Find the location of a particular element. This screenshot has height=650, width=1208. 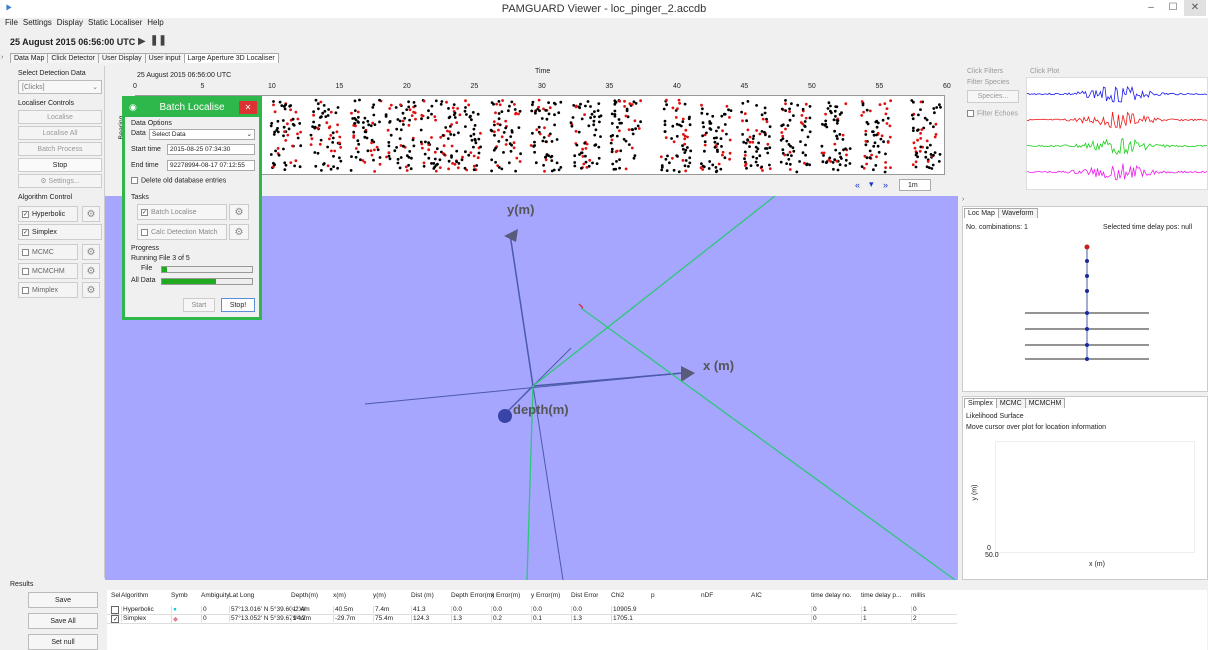

filter-echoes-checkbox: Filter Echoes is located at coordinates (992, 113).